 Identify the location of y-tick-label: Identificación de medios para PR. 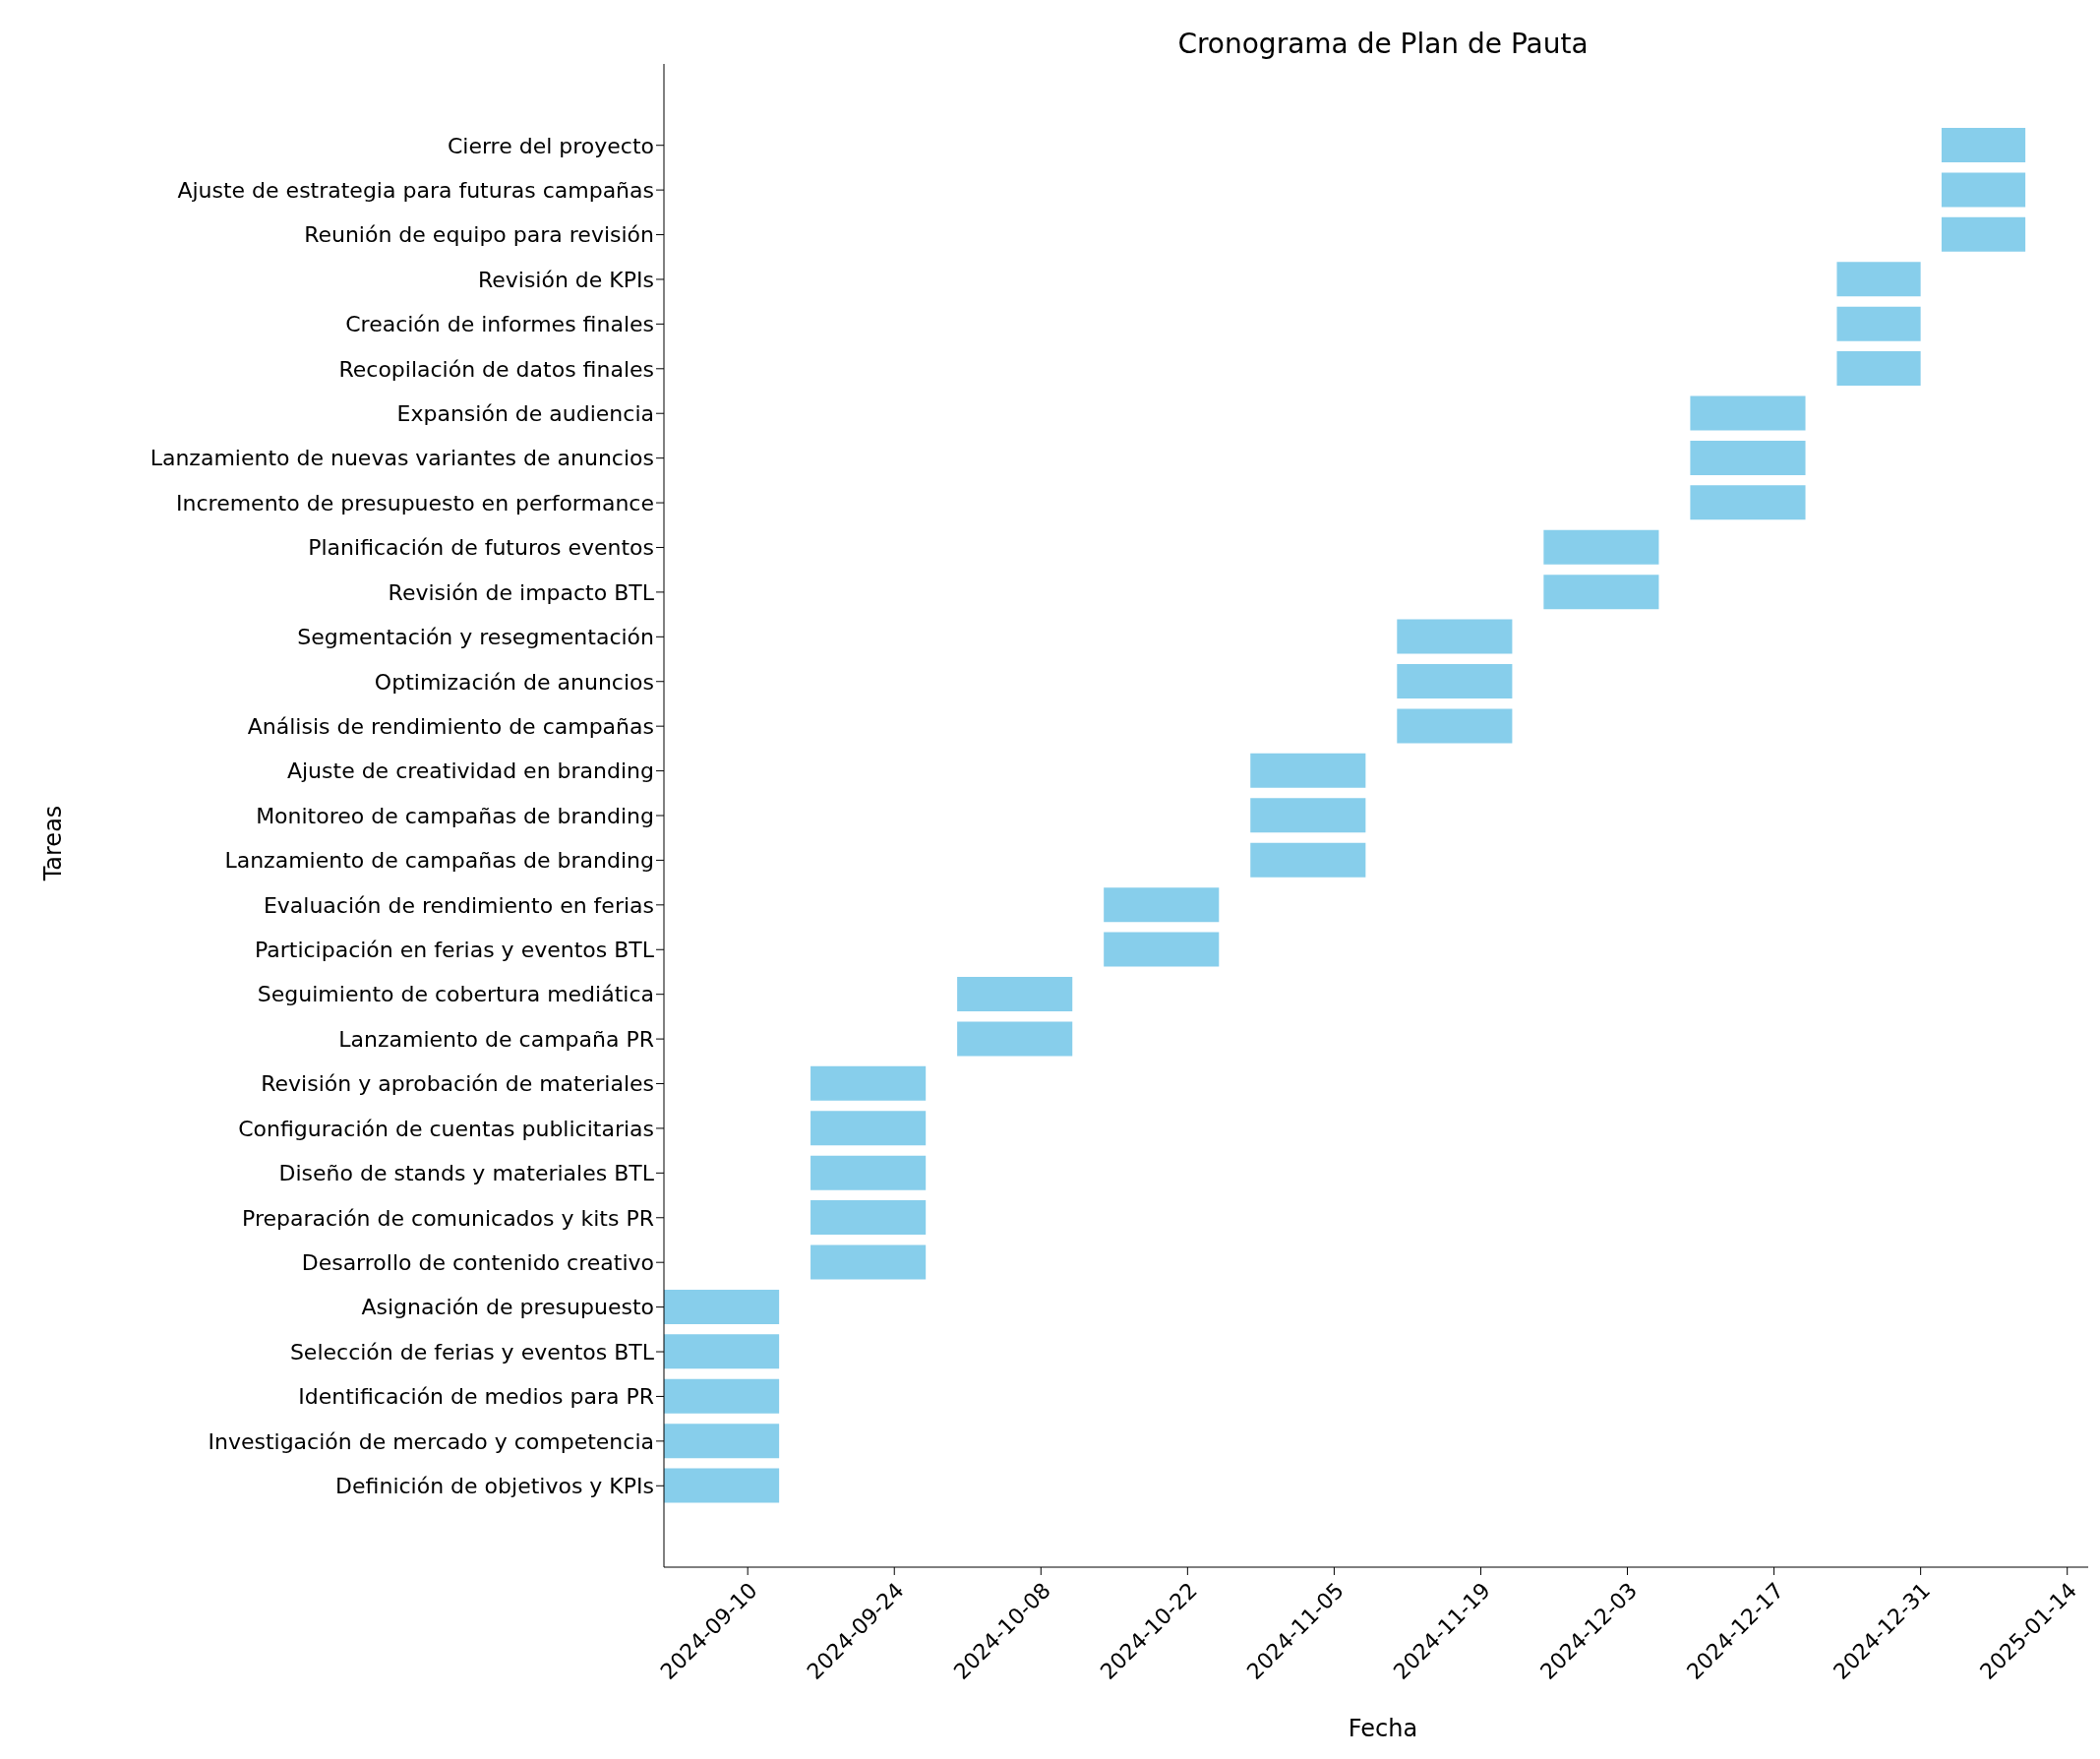
(476, 1397).